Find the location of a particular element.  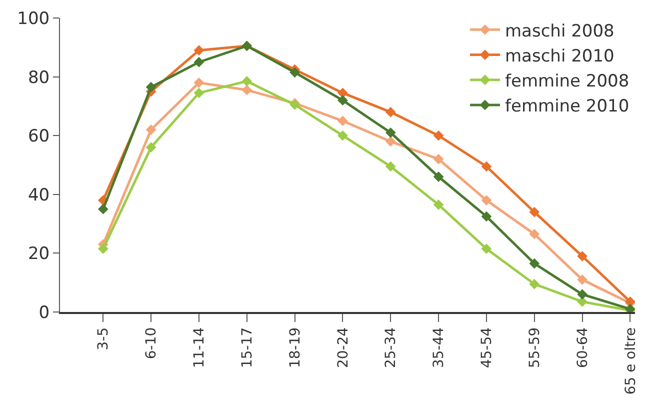

legend-label: femmine 2010 is located at coordinates (567, 106).